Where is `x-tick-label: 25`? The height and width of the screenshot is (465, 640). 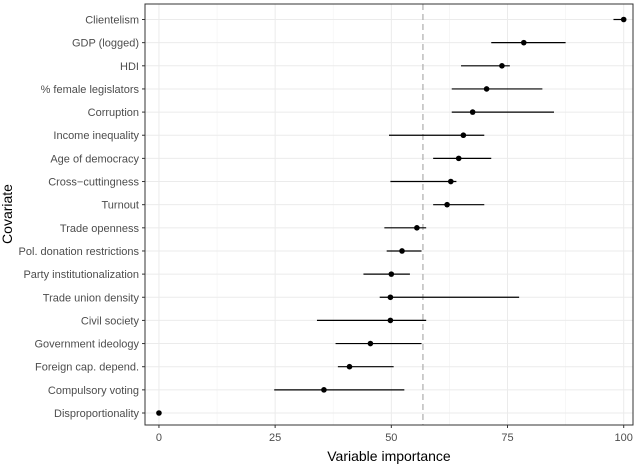
x-tick-label: 25 is located at coordinates (275, 438).